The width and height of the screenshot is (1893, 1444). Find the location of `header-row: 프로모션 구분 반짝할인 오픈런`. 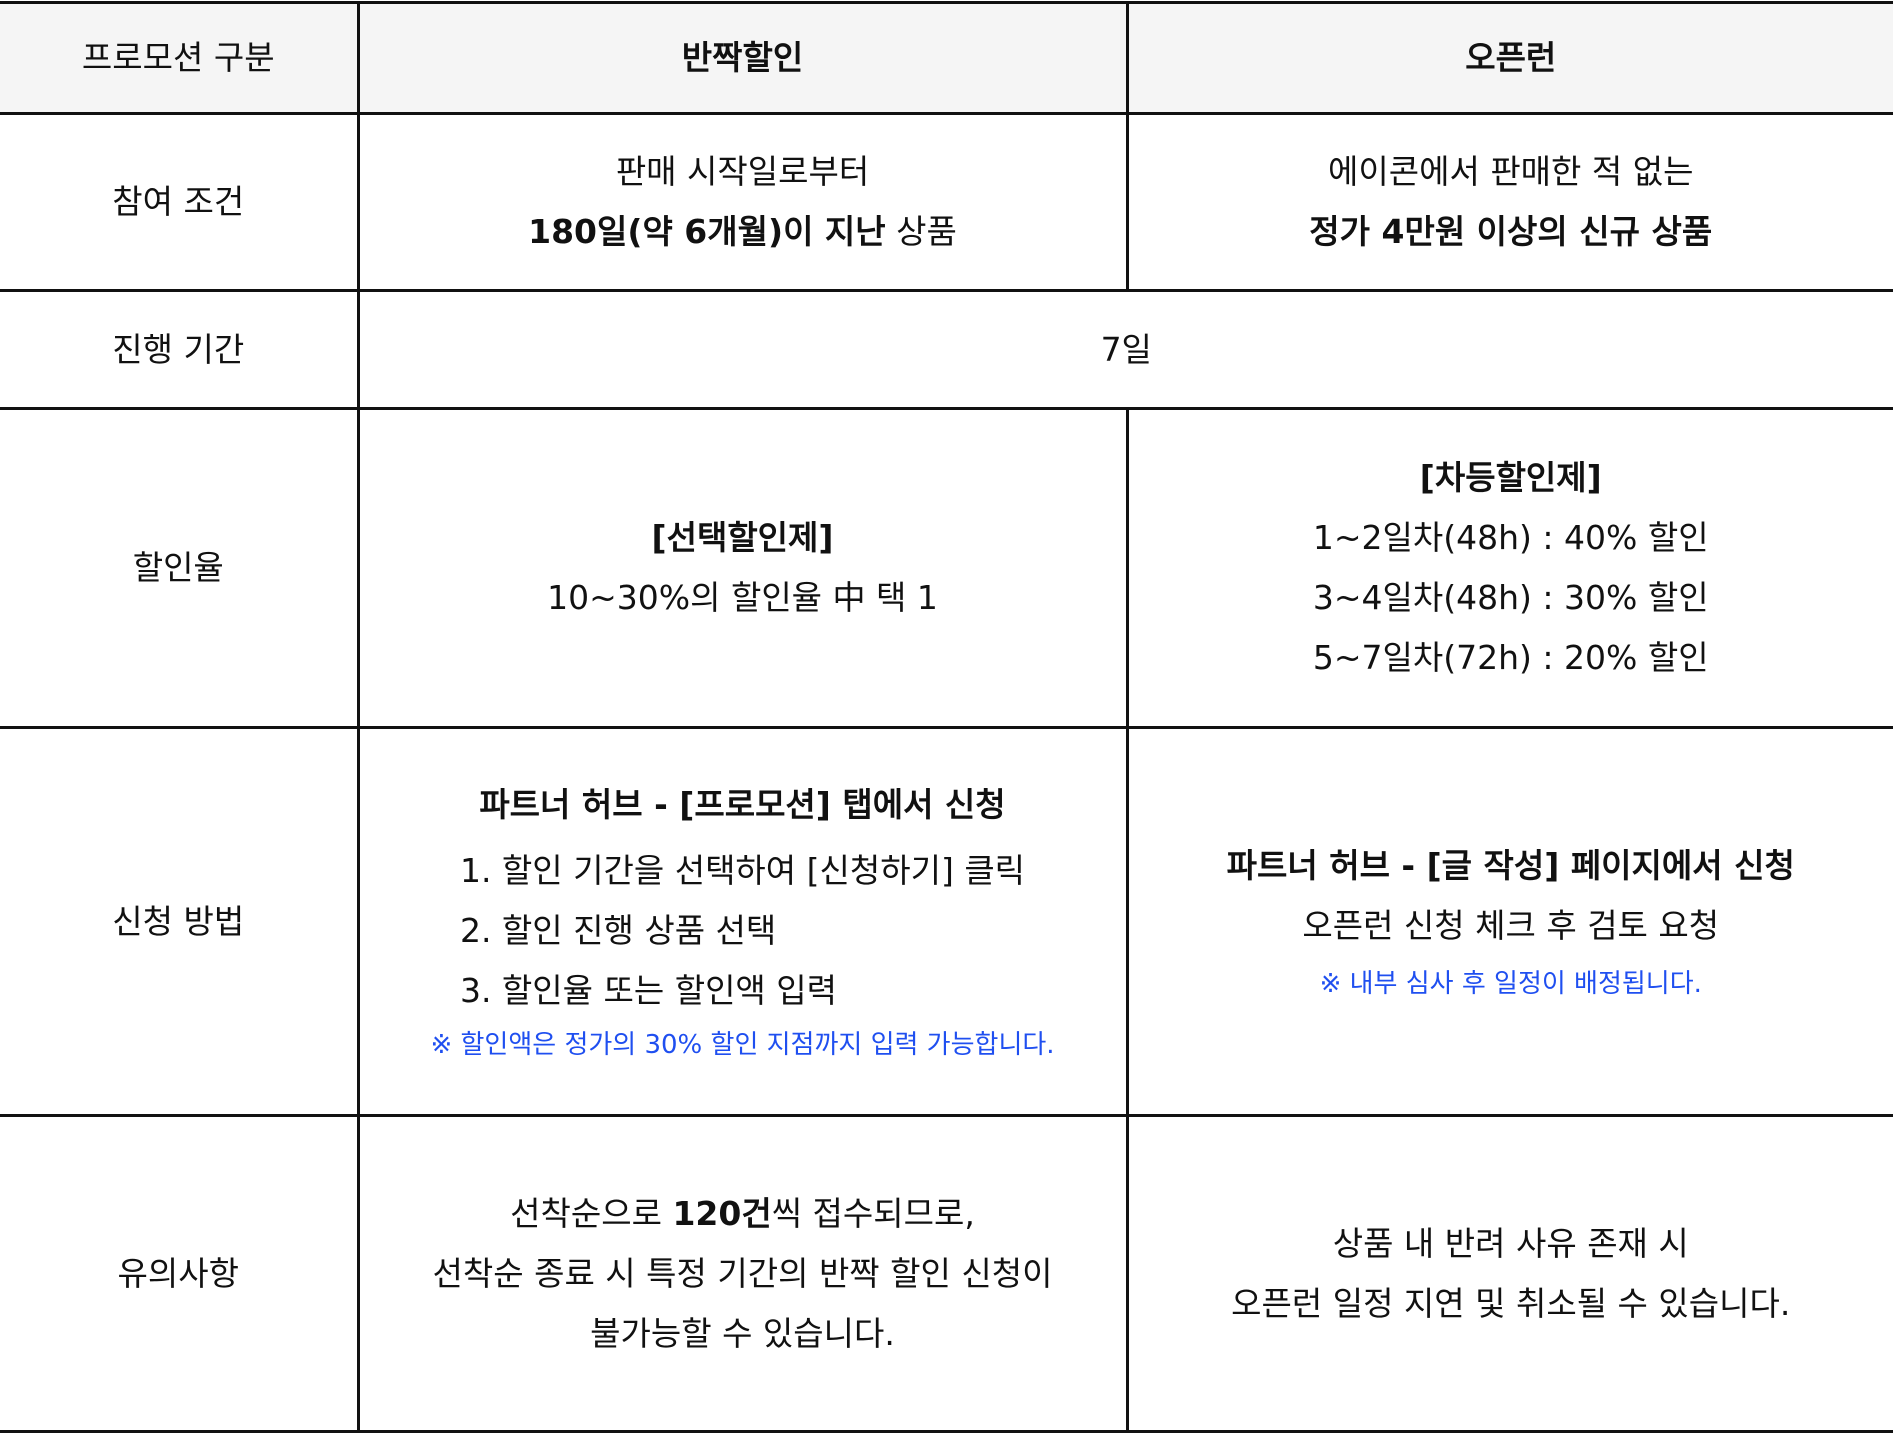

header-row: 프로모션 구분 반짝할인 오픈런 is located at coordinates (946, 58).